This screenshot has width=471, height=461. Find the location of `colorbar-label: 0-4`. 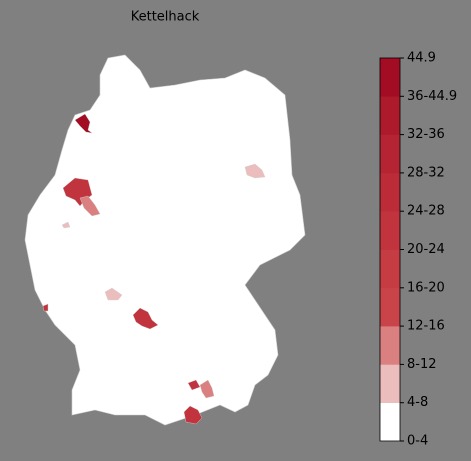

colorbar-label: 0-4 is located at coordinates (417, 441).